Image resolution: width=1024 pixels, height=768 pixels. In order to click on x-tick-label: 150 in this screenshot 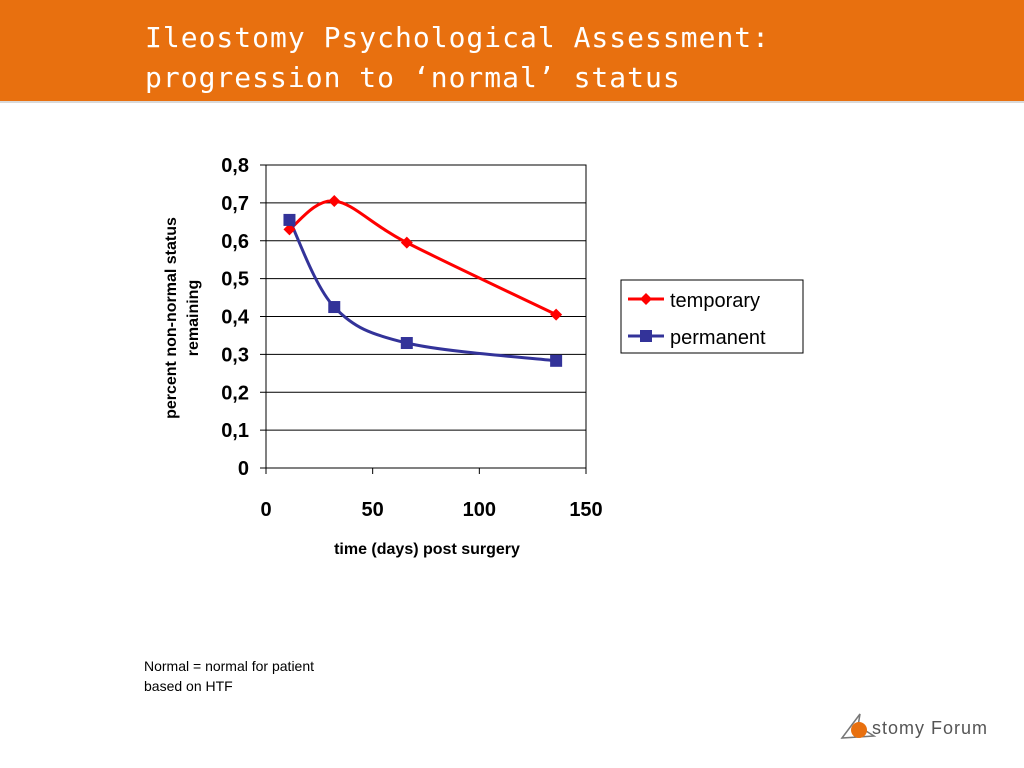, I will do `click(585, 510)`.